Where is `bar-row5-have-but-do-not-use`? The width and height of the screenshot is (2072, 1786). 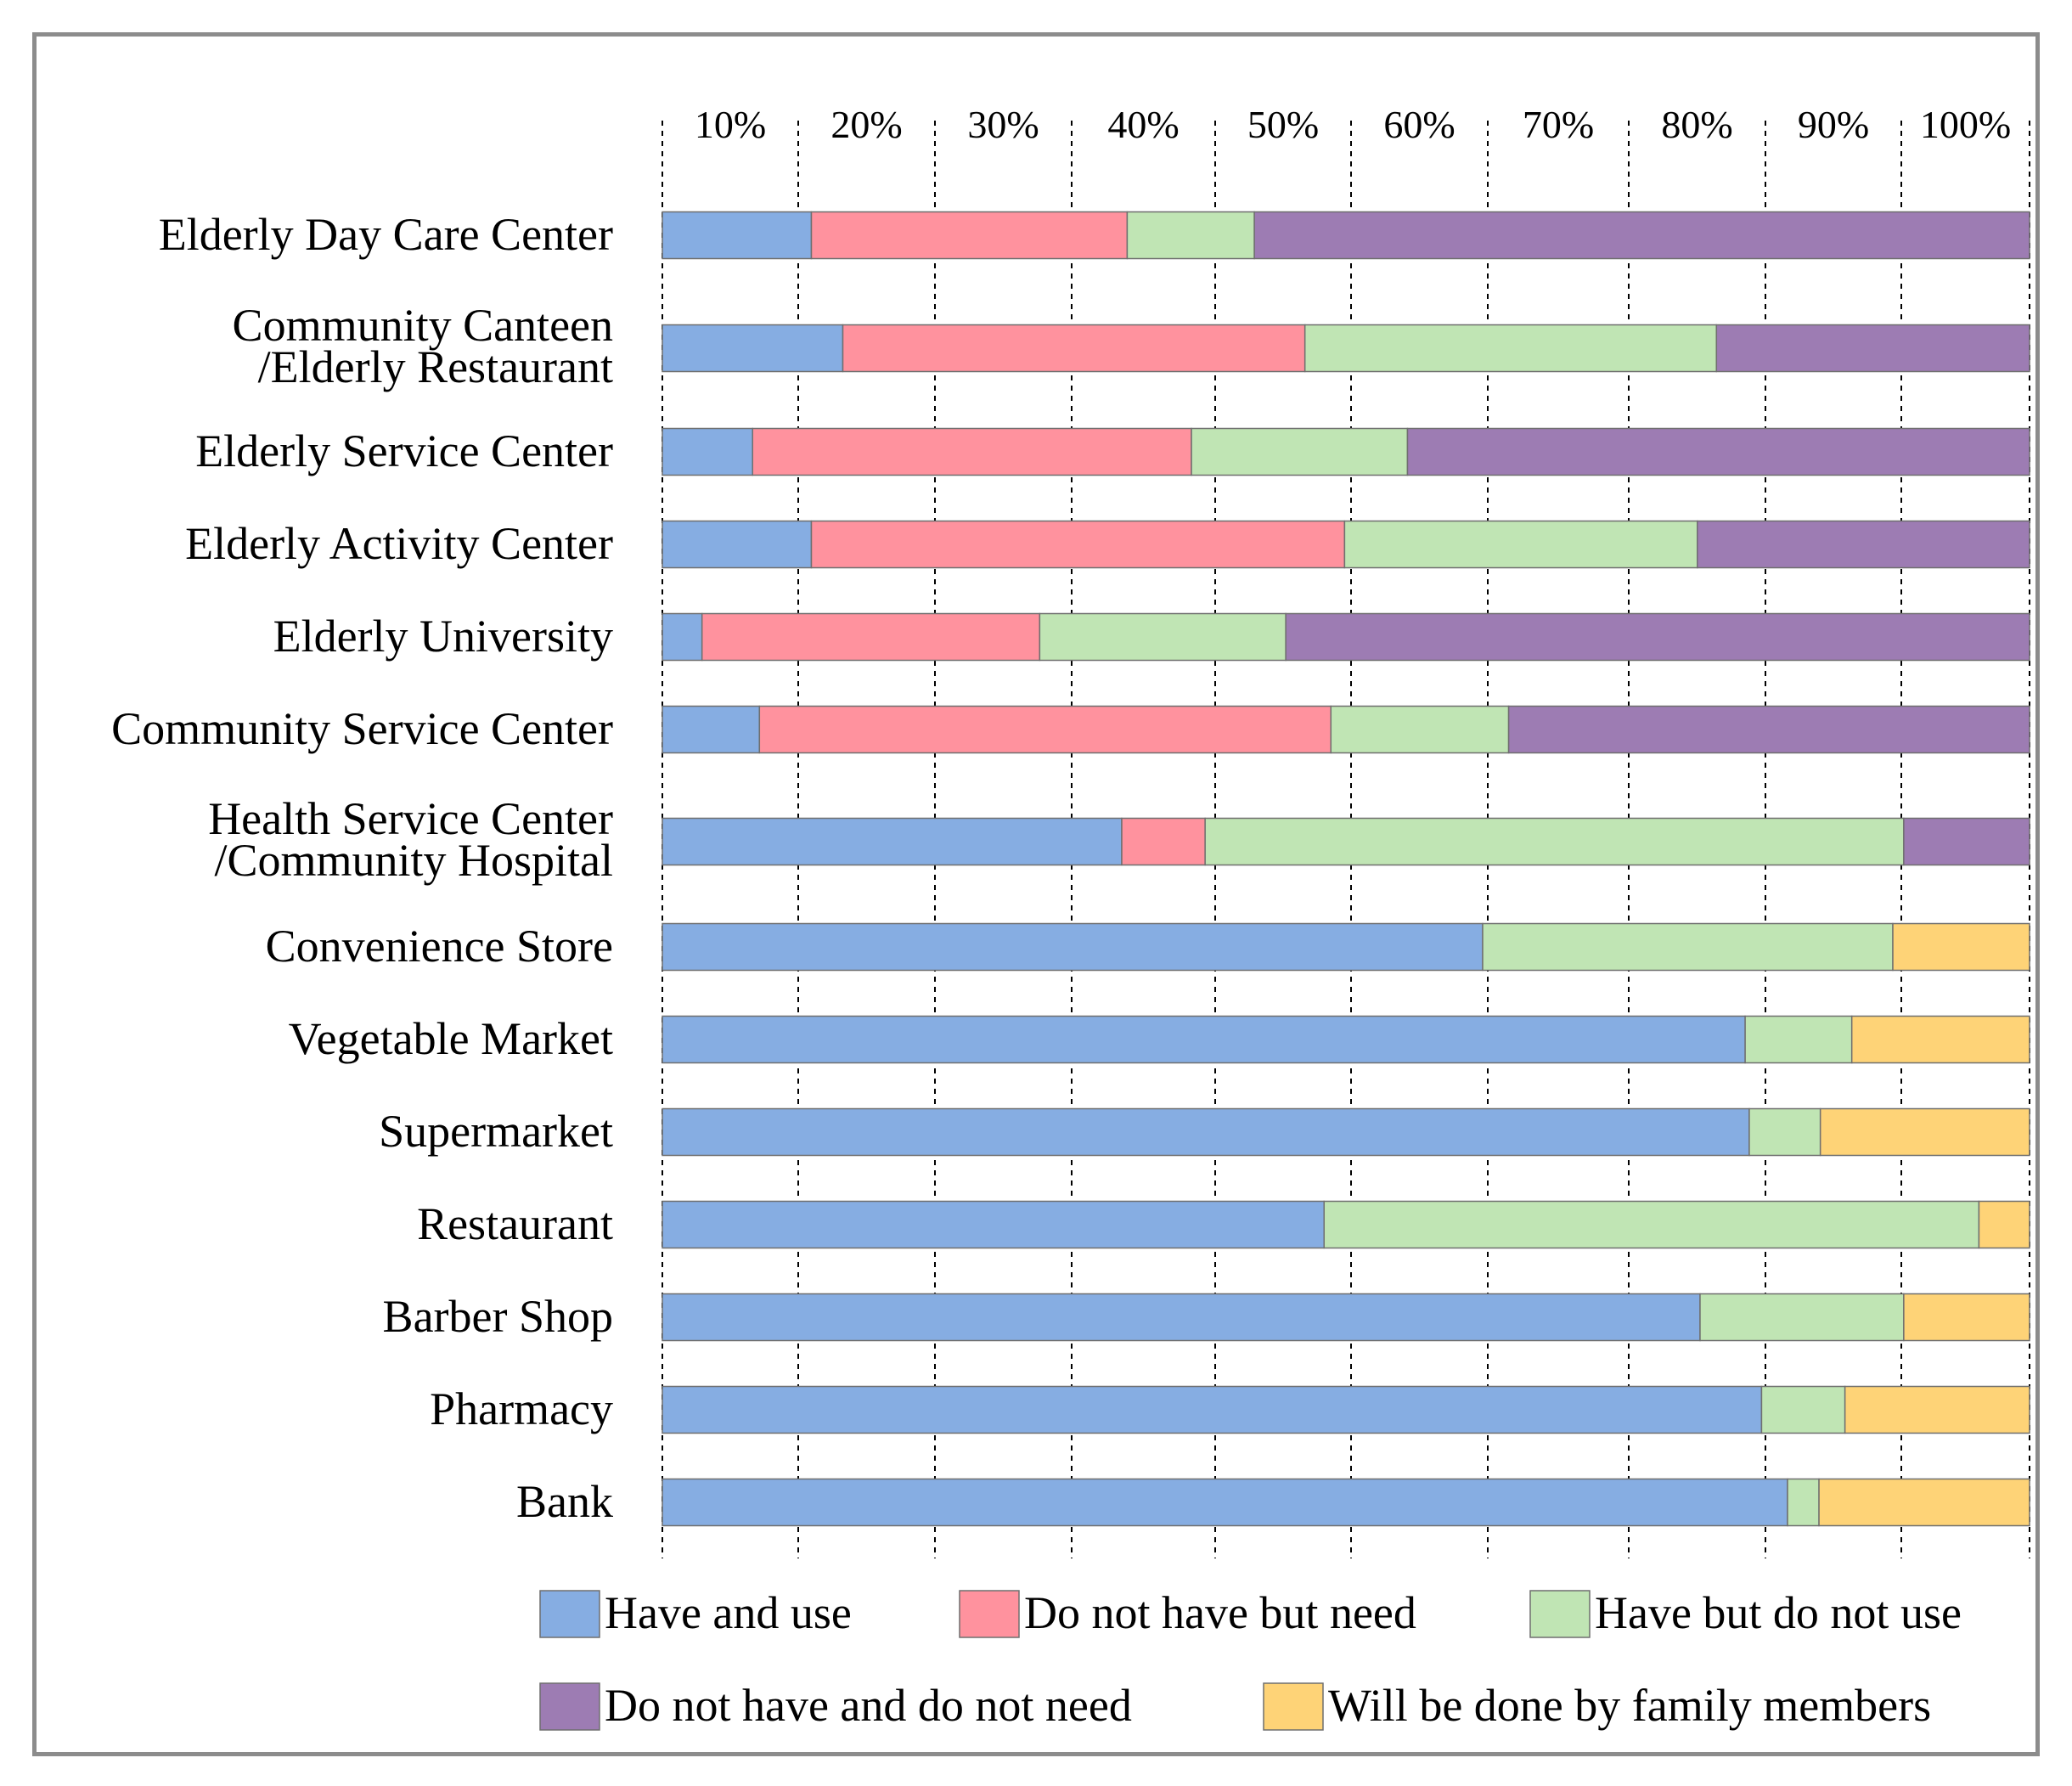
bar-row5-have-but-do-not-use is located at coordinates (1163, 637).